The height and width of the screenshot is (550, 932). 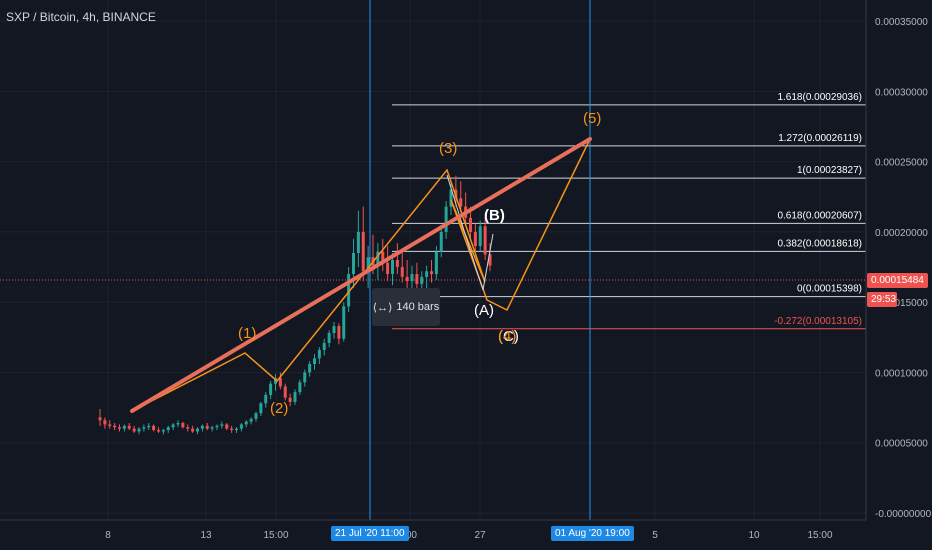 What do you see at coordinates (901, 373) in the screenshot?
I see `y-tick-label: 0.00010000` at bounding box center [901, 373].